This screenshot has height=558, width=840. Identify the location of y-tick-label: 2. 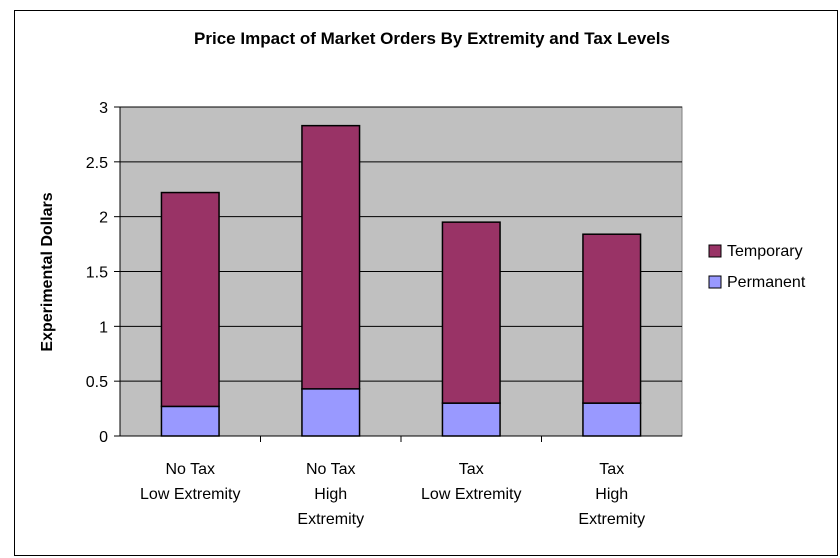
(103, 218).